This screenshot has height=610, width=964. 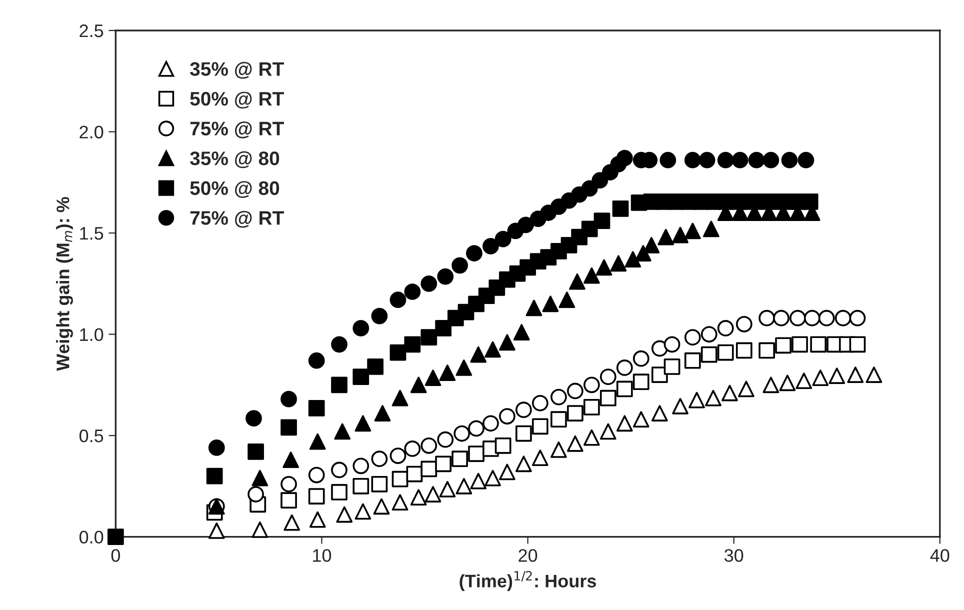 I want to click on x-tick-label: 40, so click(x=940, y=555).